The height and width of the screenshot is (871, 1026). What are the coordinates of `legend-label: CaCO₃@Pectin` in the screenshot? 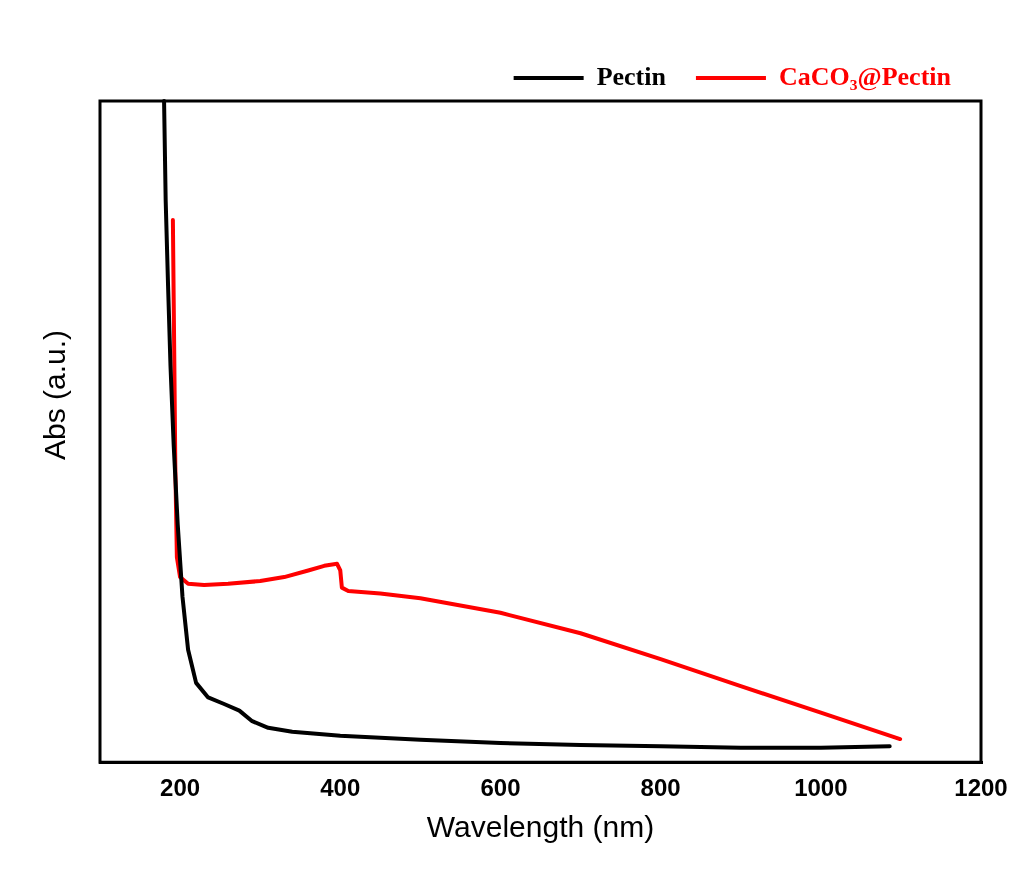 It's located at (865, 76).